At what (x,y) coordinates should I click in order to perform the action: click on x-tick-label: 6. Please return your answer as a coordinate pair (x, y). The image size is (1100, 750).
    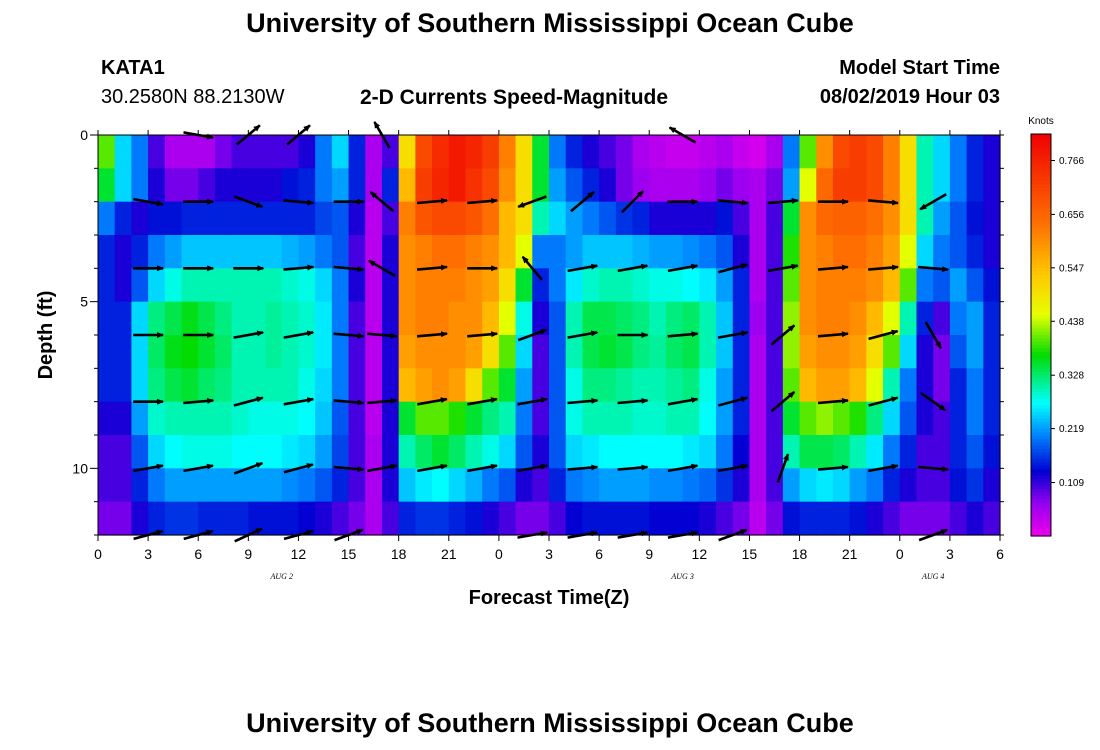
    Looking at the image, I should click on (599, 554).